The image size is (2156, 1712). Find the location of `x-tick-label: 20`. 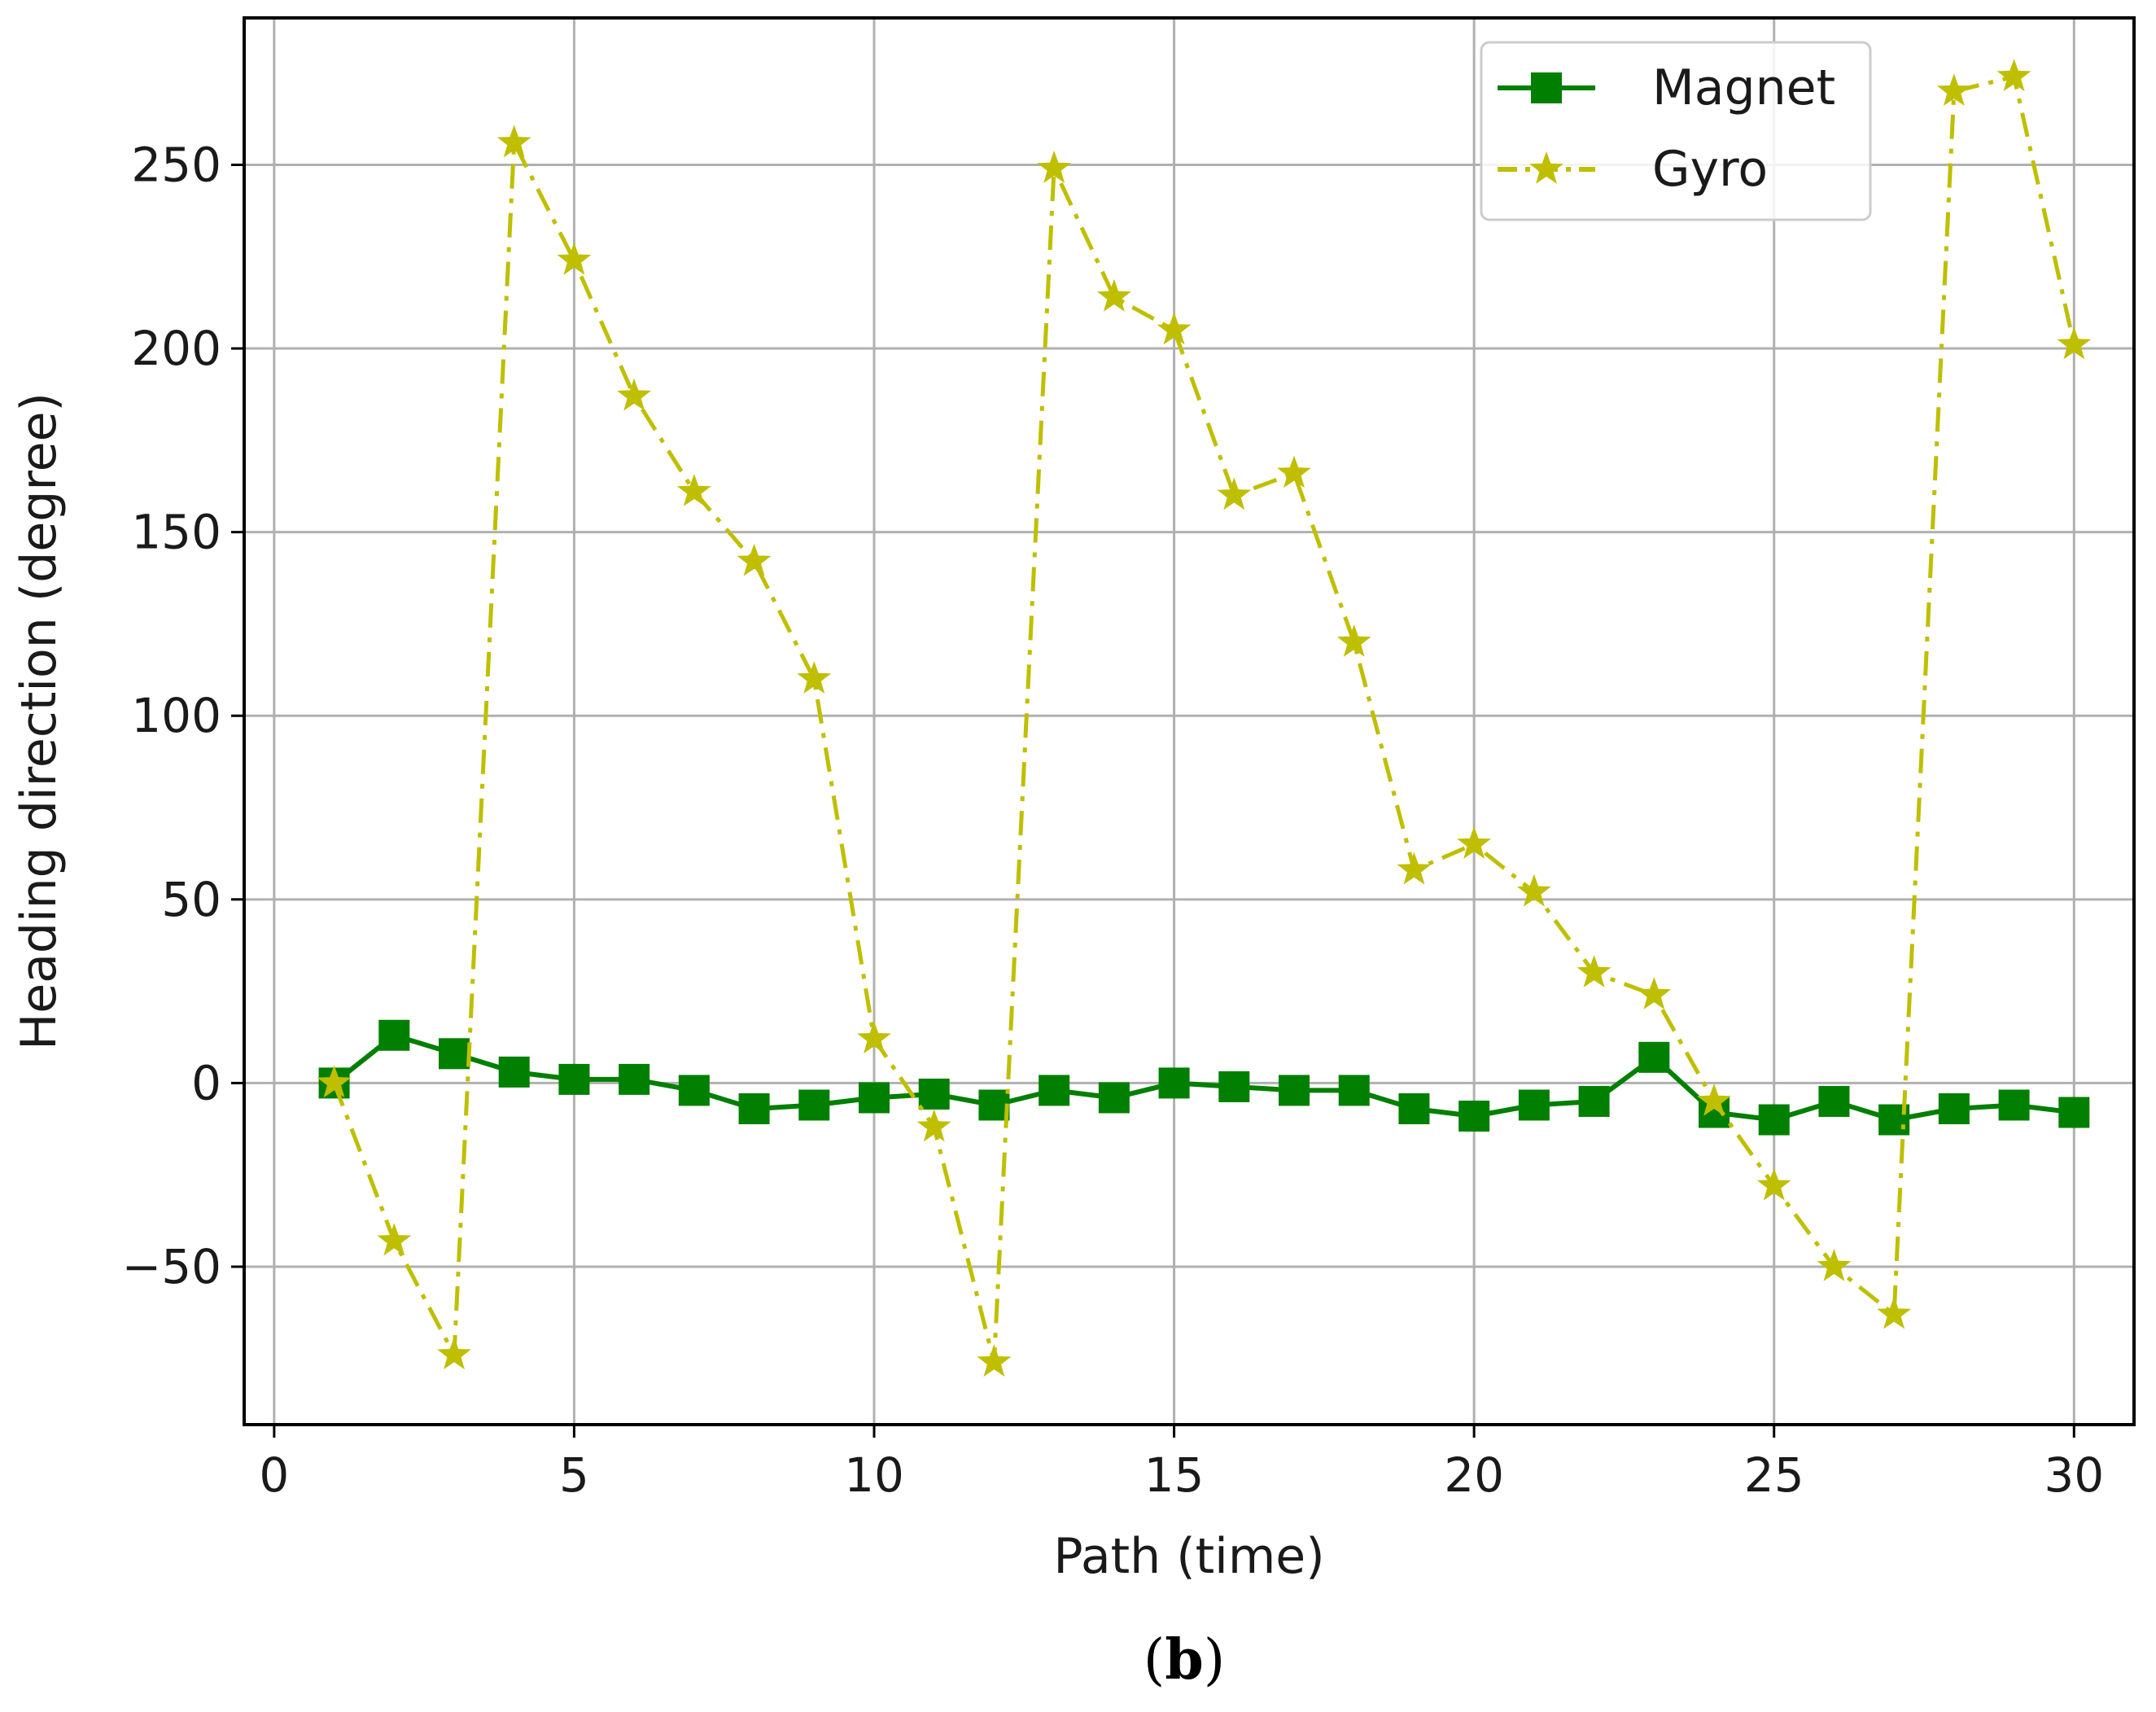

x-tick-label: 20 is located at coordinates (1474, 1475).